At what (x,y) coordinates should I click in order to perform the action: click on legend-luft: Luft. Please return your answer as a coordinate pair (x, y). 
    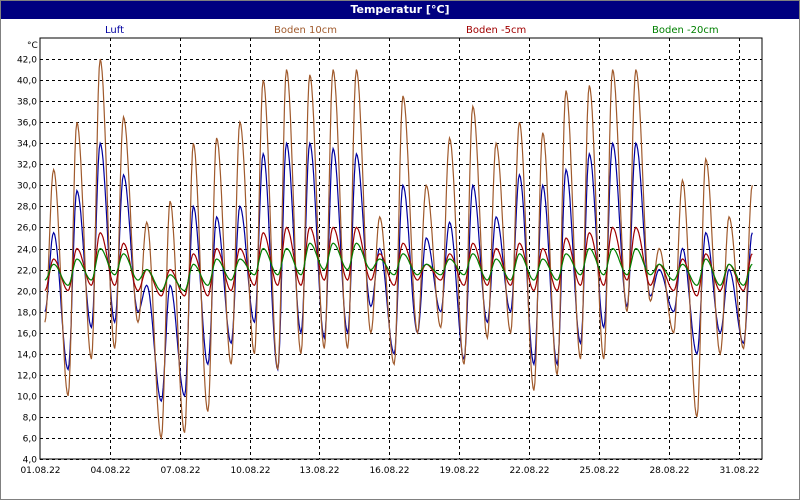
    Looking at the image, I should click on (114, 30).